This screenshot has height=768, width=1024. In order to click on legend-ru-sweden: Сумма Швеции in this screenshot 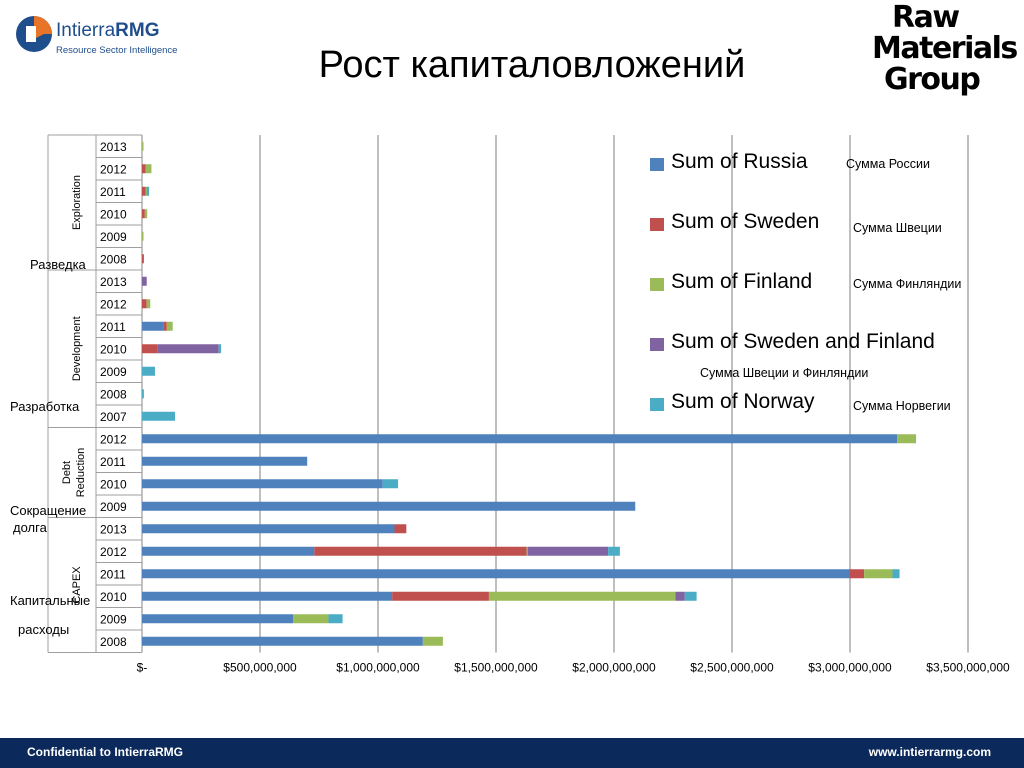, I will do `click(897, 228)`.